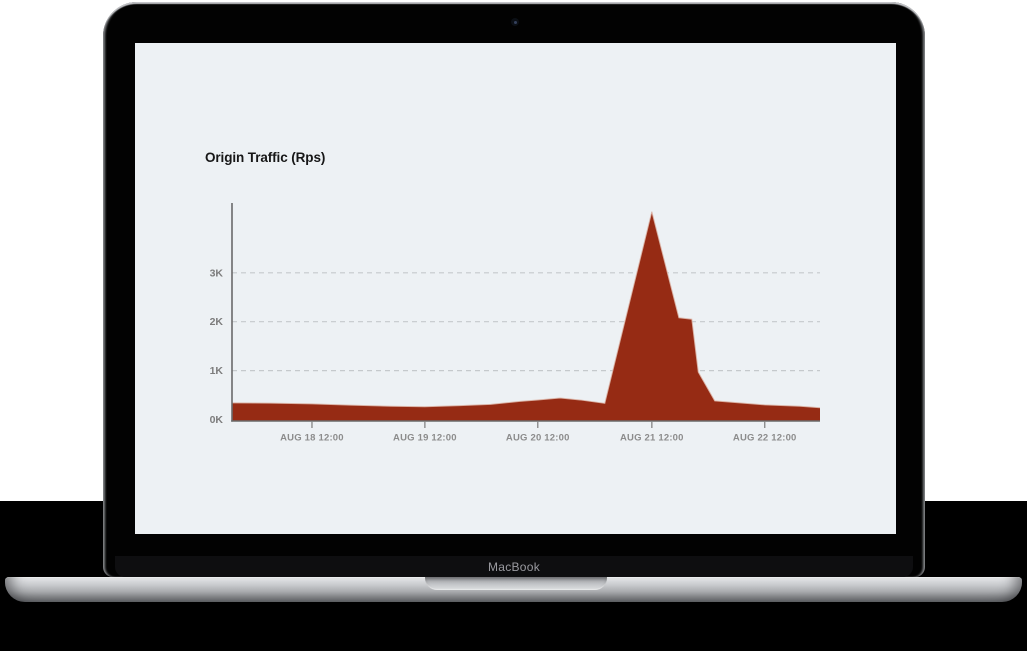  What do you see at coordinates (217, 322) in the screenshot?
I see `y-tick-label: 2K` at bounding box center [217, 322].